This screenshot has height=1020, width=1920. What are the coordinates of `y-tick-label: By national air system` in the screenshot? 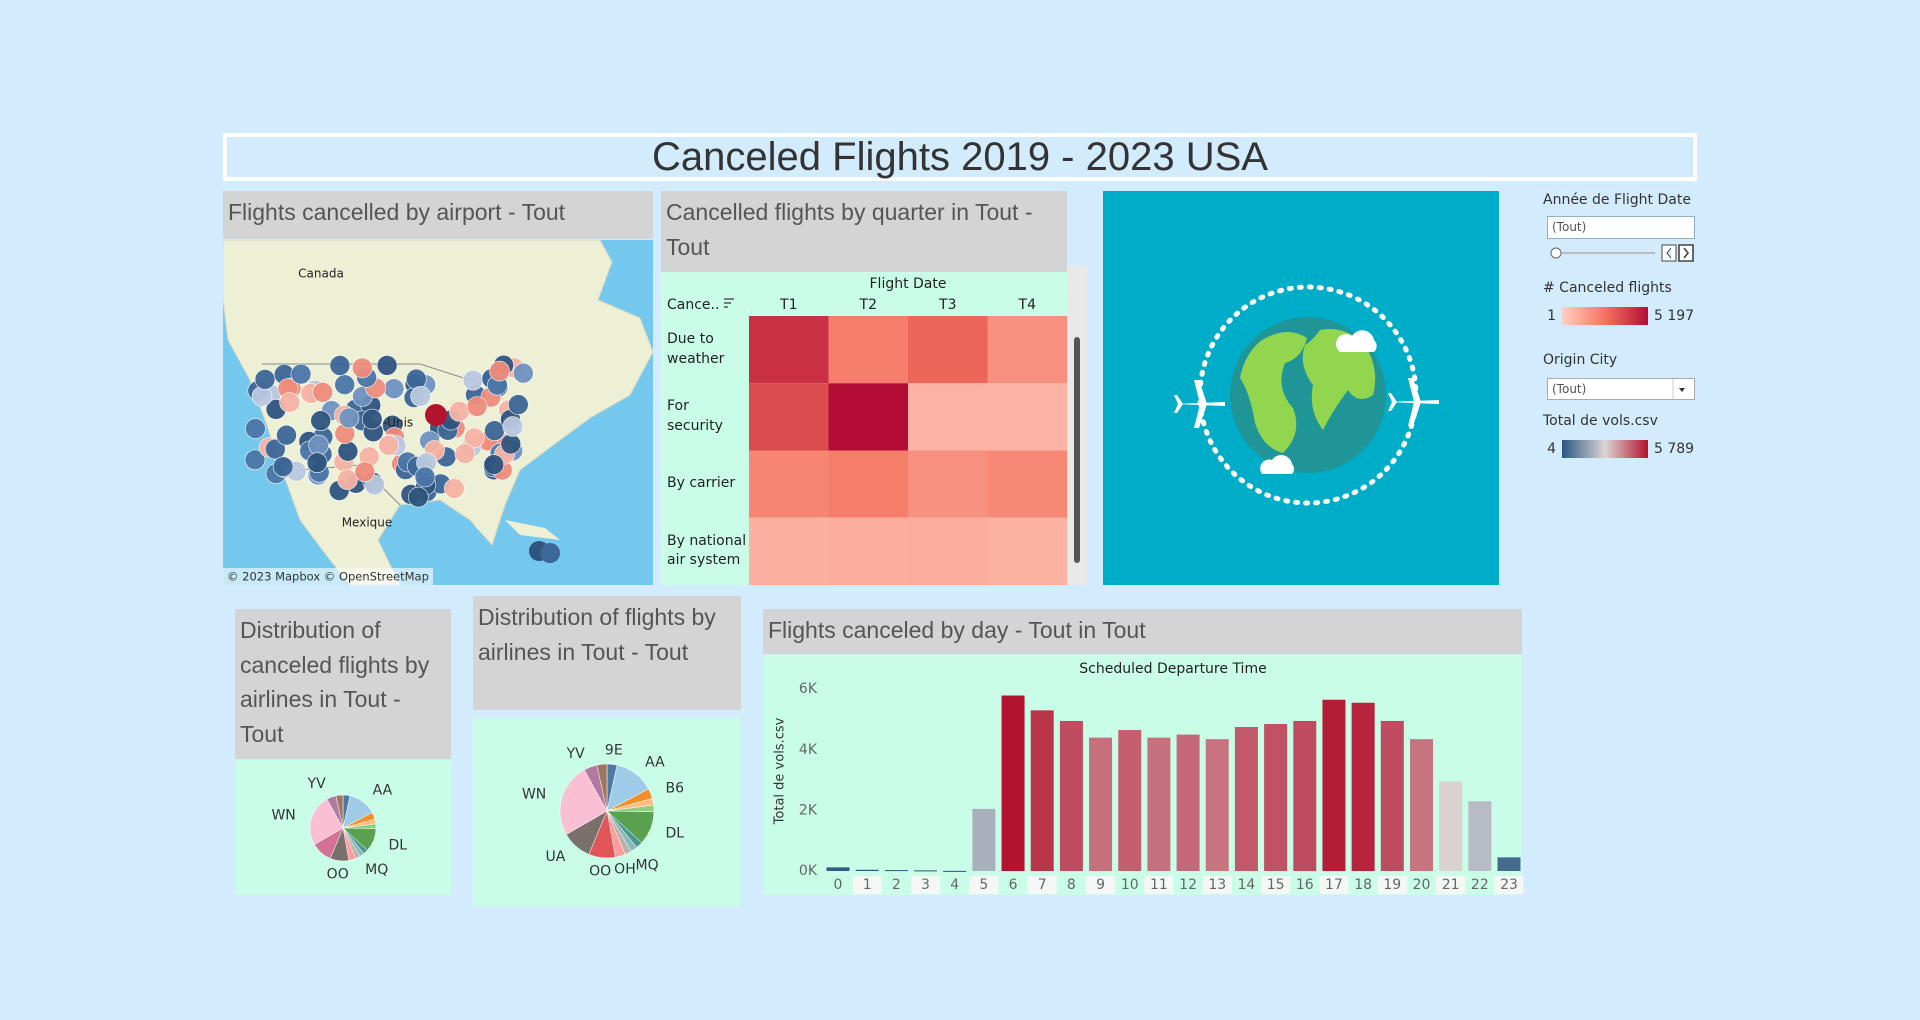 It's located at (707, 550).